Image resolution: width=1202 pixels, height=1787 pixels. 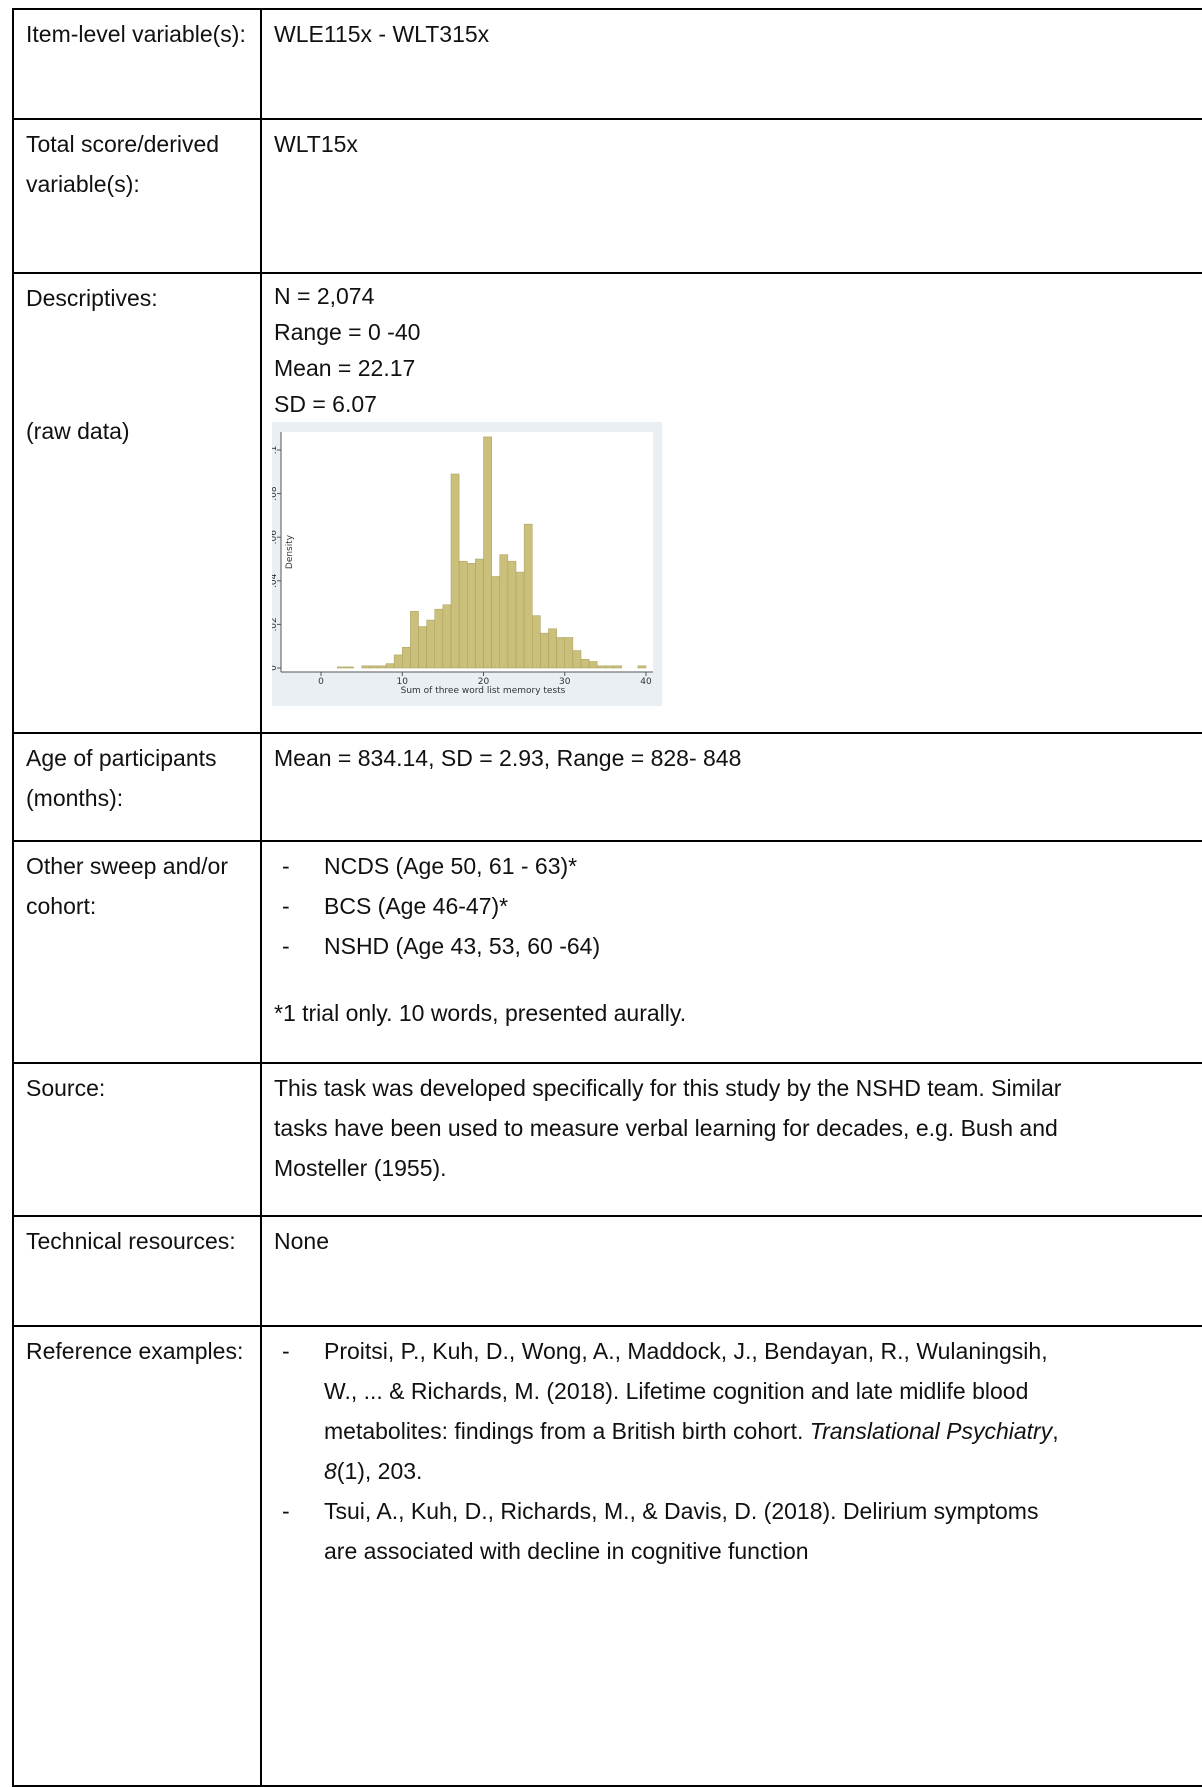 I want to click on text-part: 8, so click(x=330, y=1471).